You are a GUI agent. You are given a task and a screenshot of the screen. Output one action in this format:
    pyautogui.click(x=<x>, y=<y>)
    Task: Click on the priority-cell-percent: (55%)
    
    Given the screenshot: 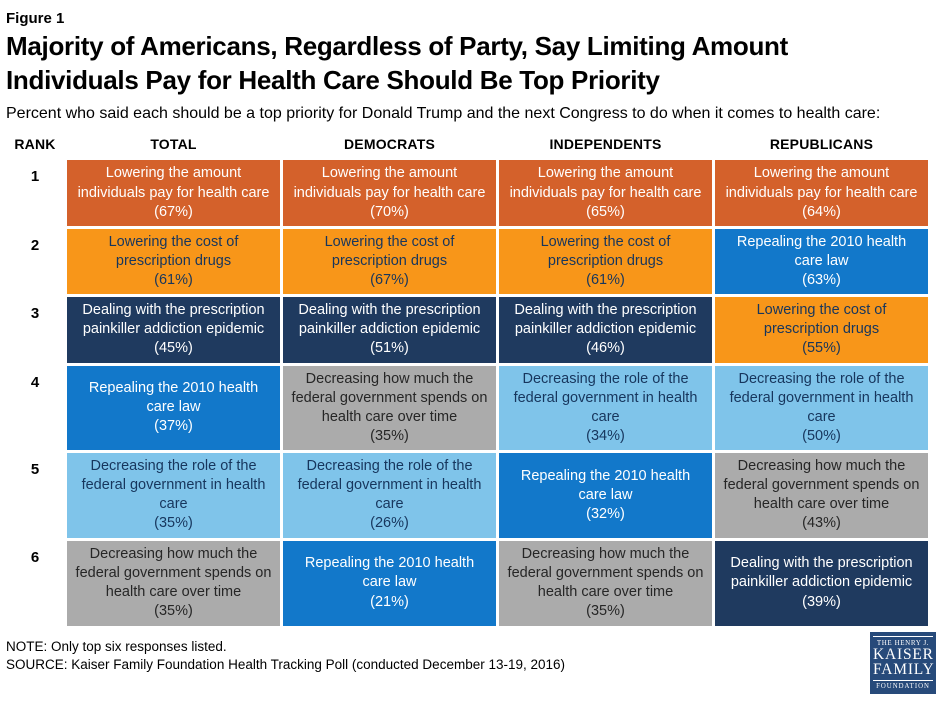 What is the action you would take?
    pyautogui.click(x=821, y=348)
    